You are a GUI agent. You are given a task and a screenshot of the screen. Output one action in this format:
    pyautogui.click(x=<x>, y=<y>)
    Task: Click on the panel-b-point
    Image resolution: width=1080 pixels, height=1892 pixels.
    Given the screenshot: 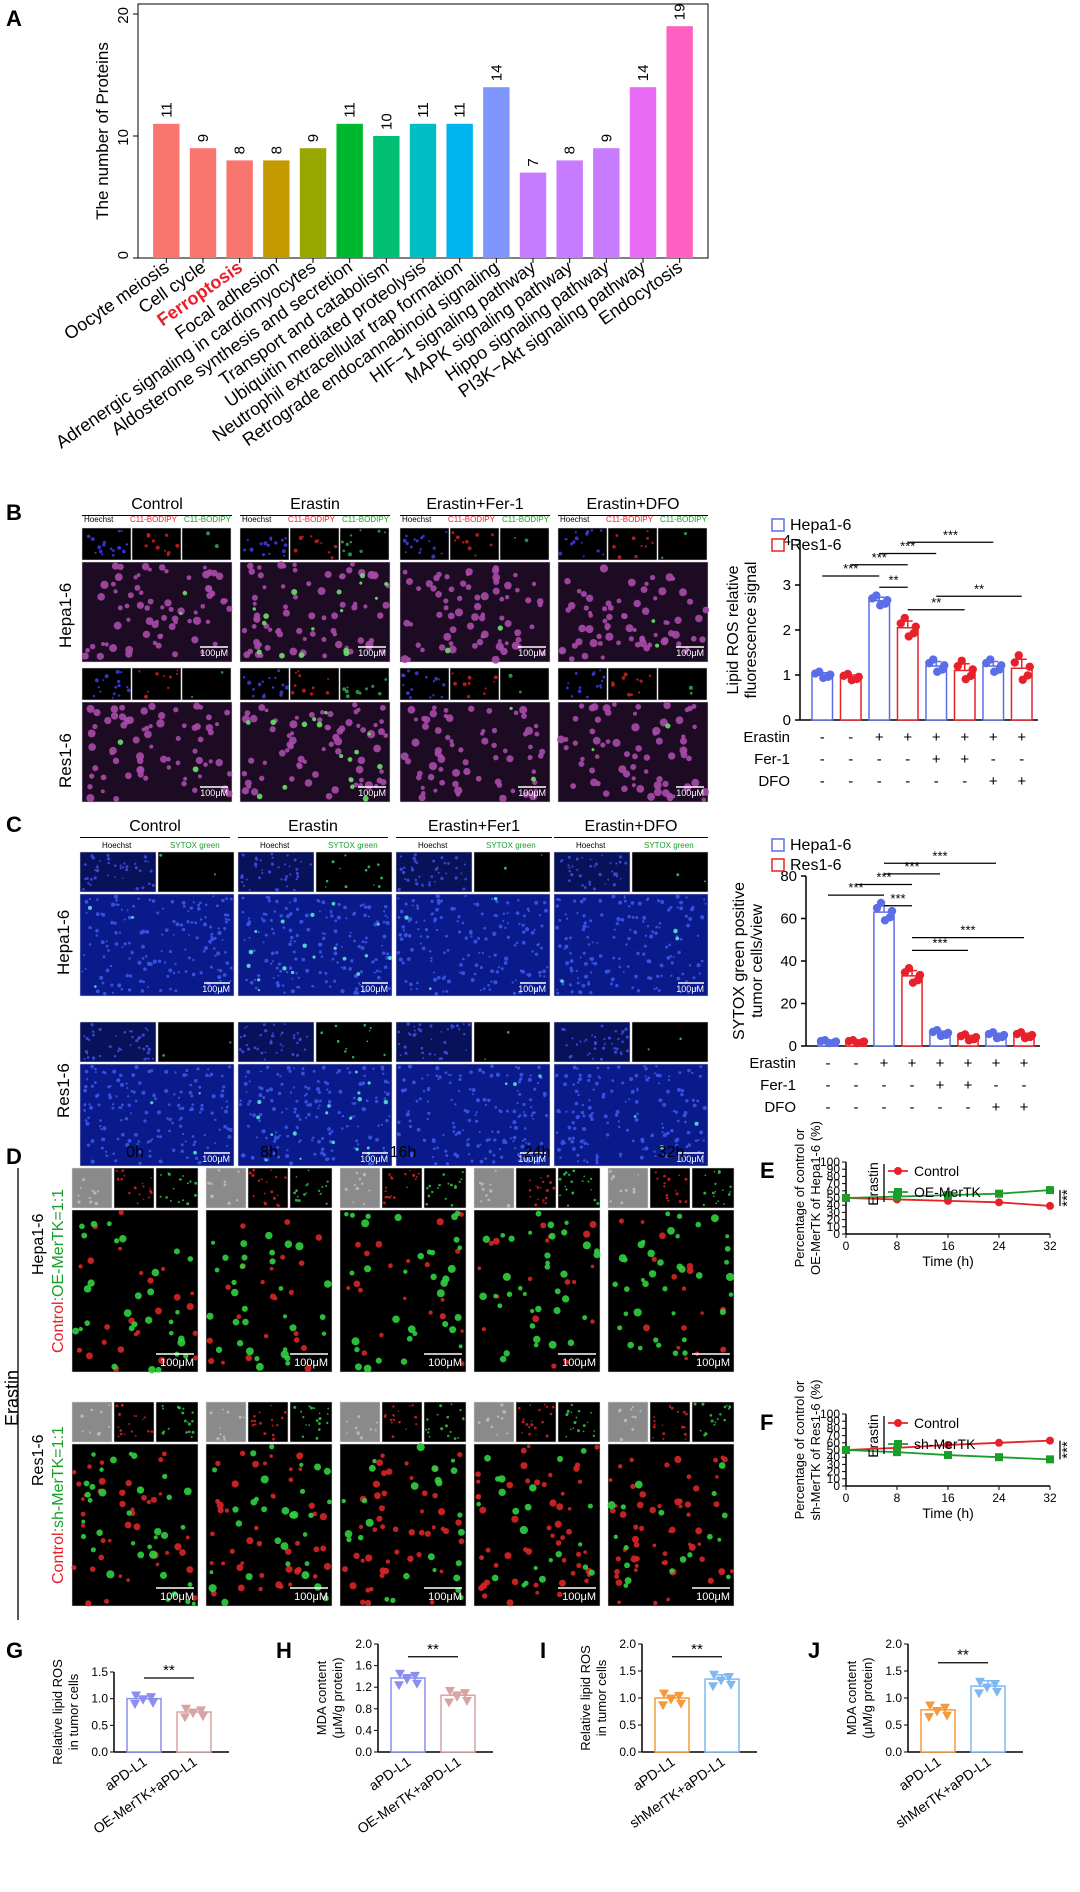 What is the action you would take?
    pyautogui.click(x=908, y=636)
    